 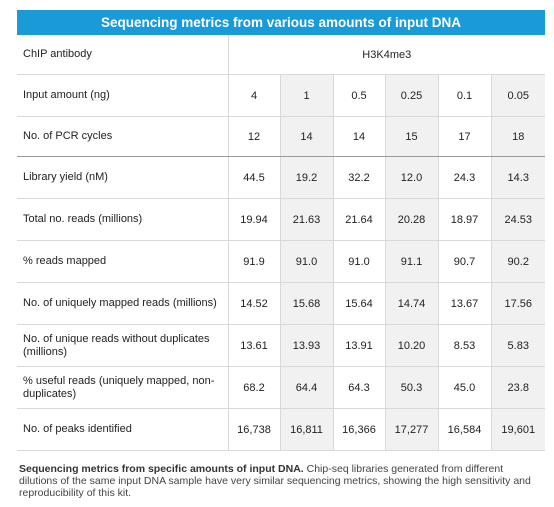 I want to click on table-row: Input amount (ng) 4 1 0.5 0.25 0.1 0.05, so click(x=281, y=95).